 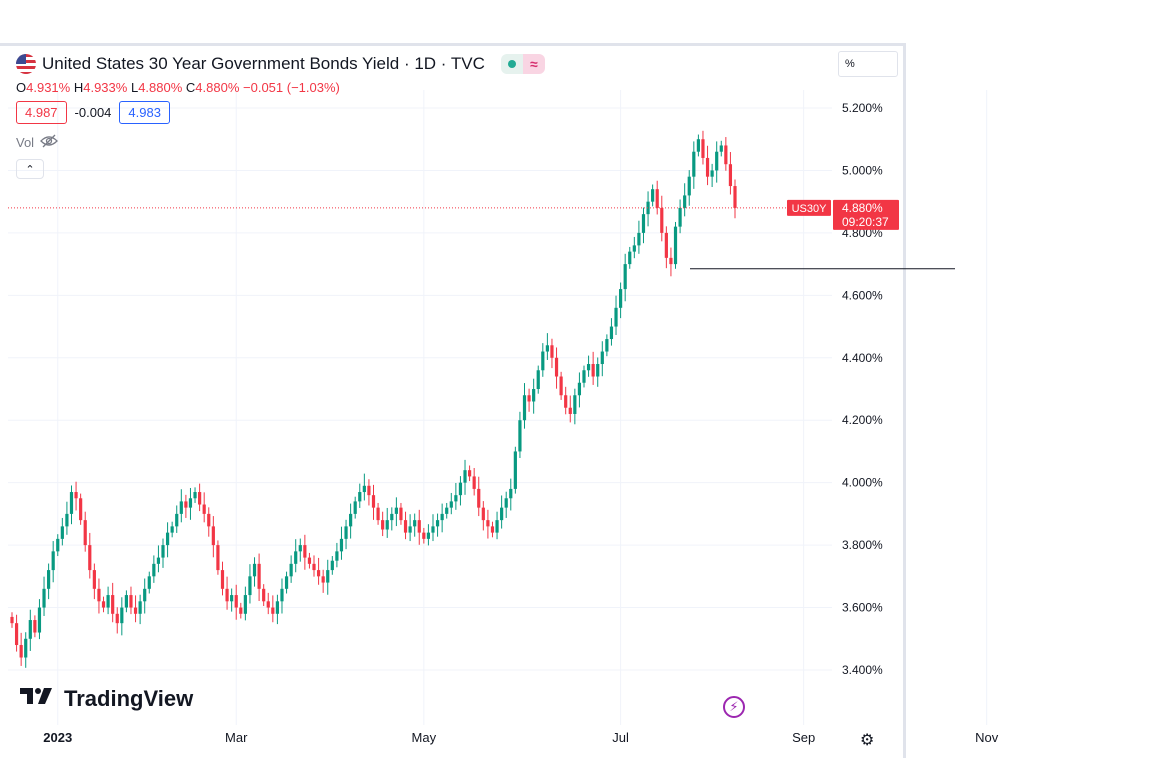 I want to click on y-tick-label: 3.800%, so click(x=862, y=545).